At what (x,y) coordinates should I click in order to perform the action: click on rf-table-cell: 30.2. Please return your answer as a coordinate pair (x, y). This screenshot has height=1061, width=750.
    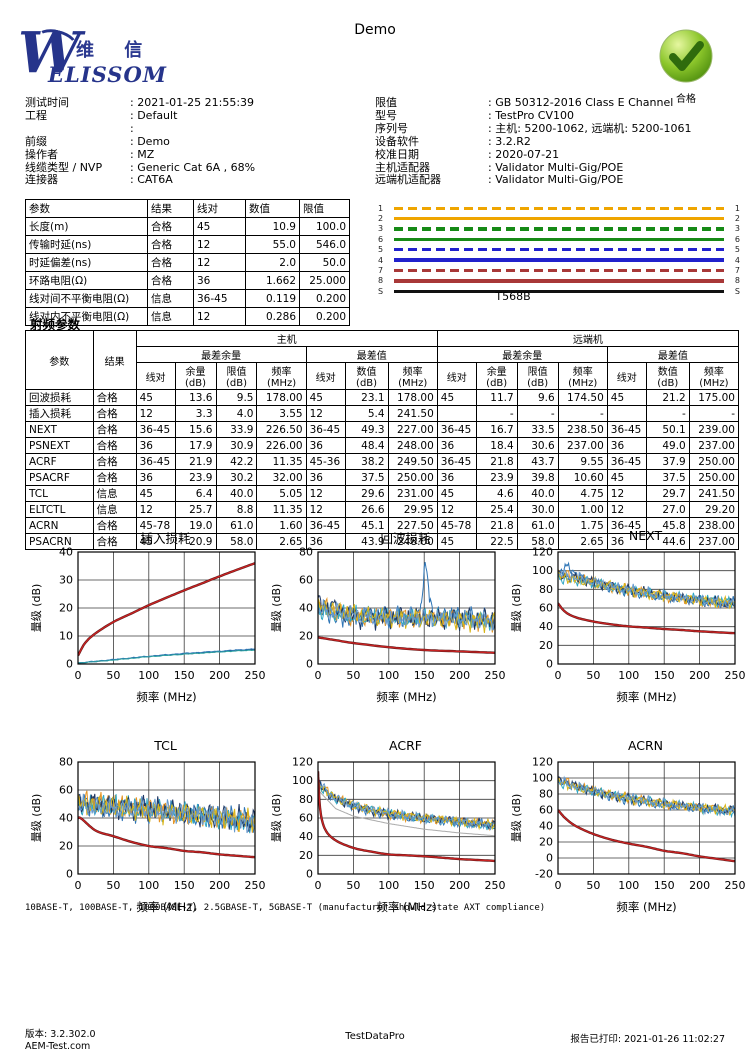
    Looking at the image, I should click on (236, 477).